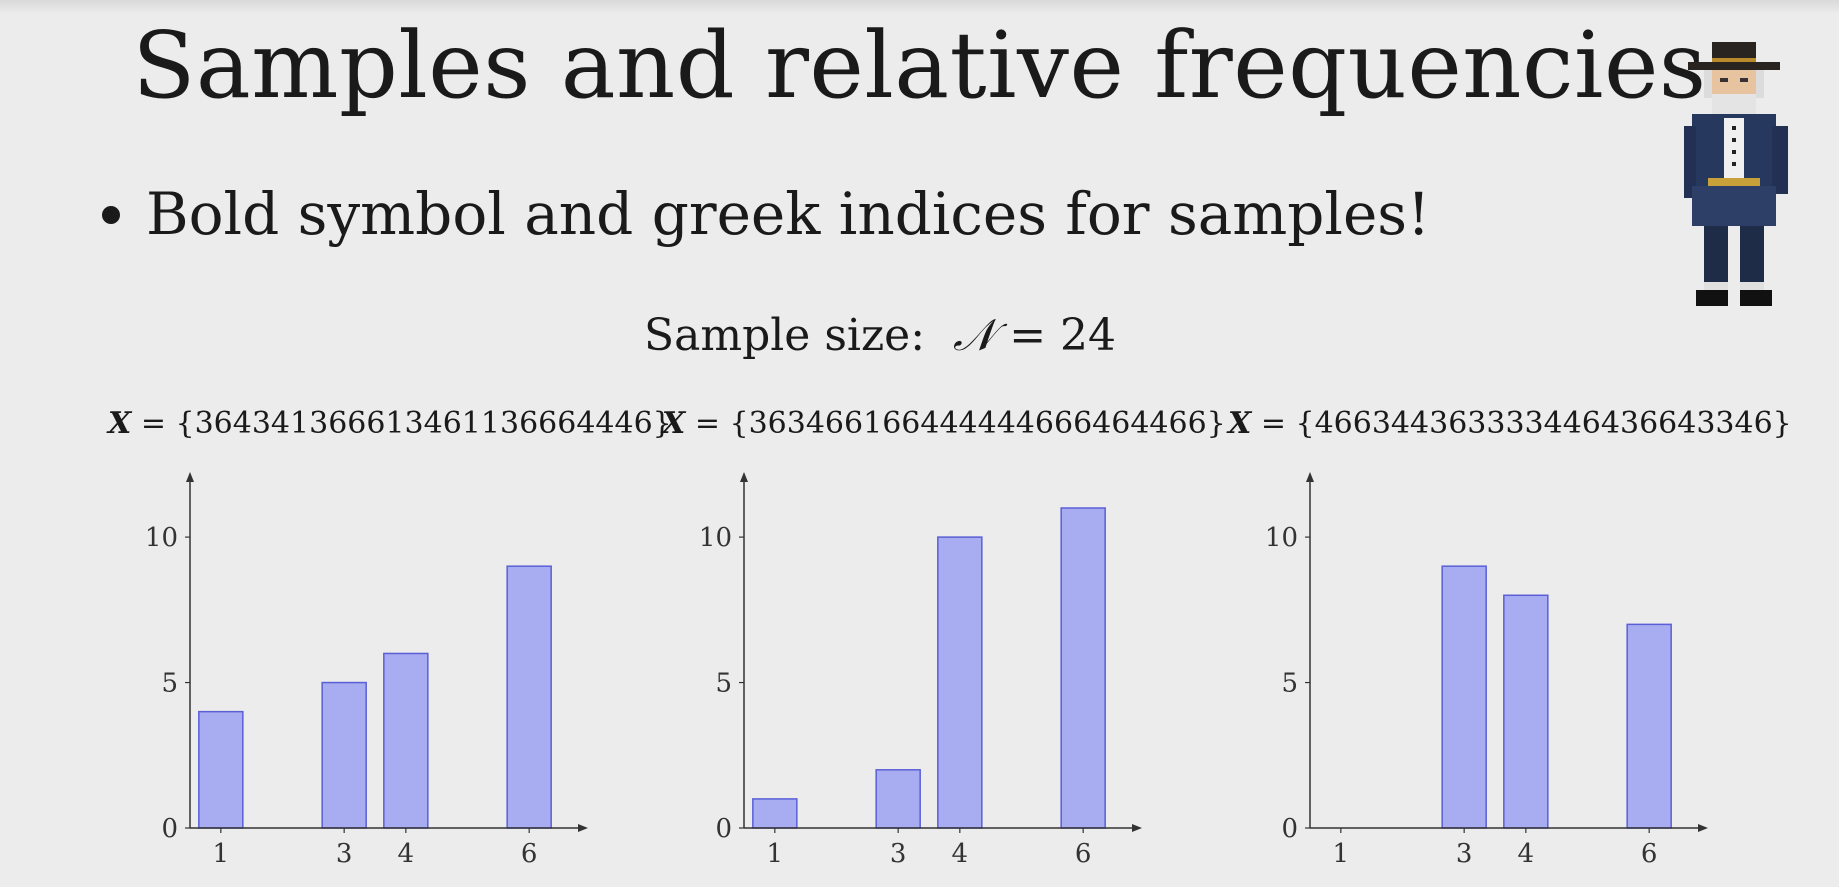 The image size is (1839, 887). I want to click on top-shadow, so click(919, 7).